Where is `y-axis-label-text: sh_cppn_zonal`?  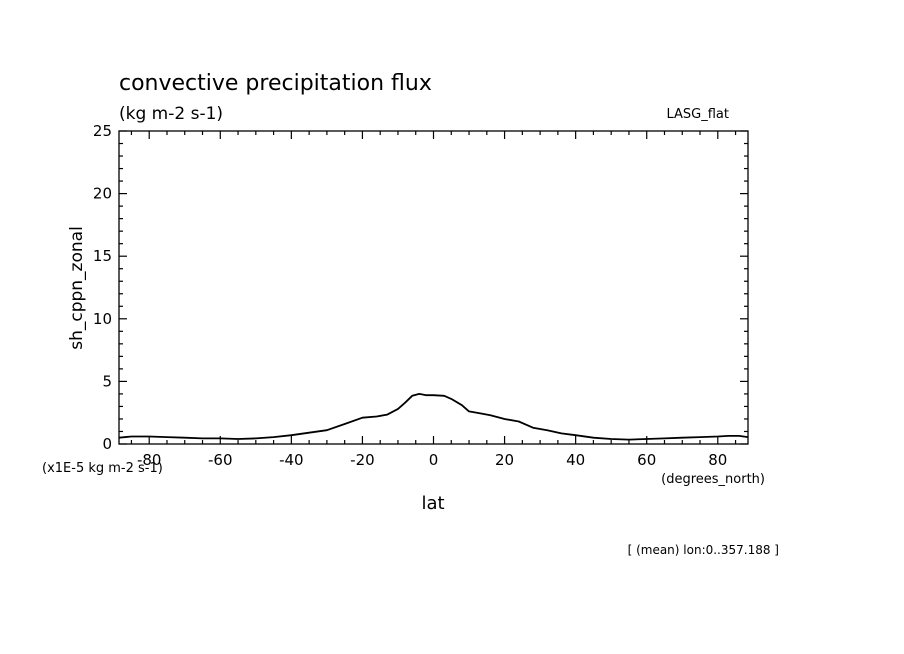
y-axis-label-text: sh_cppn_zonal is located at coordinates (77, 288).